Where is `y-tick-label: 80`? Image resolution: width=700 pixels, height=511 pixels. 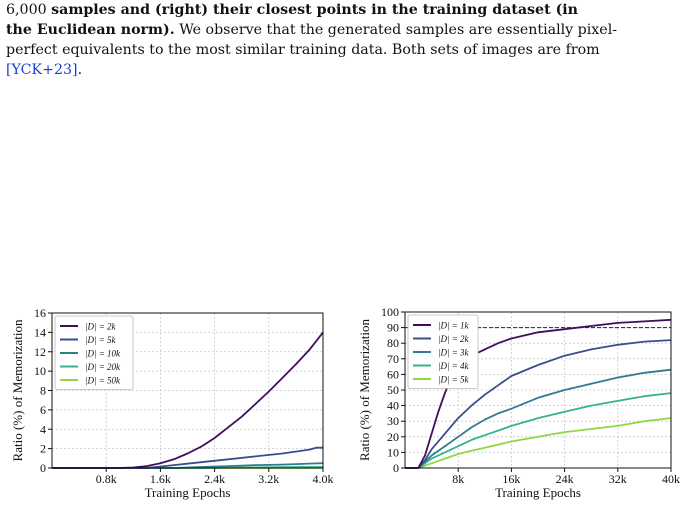
y-tick-label: 80 is located at coordinates (393, 343).